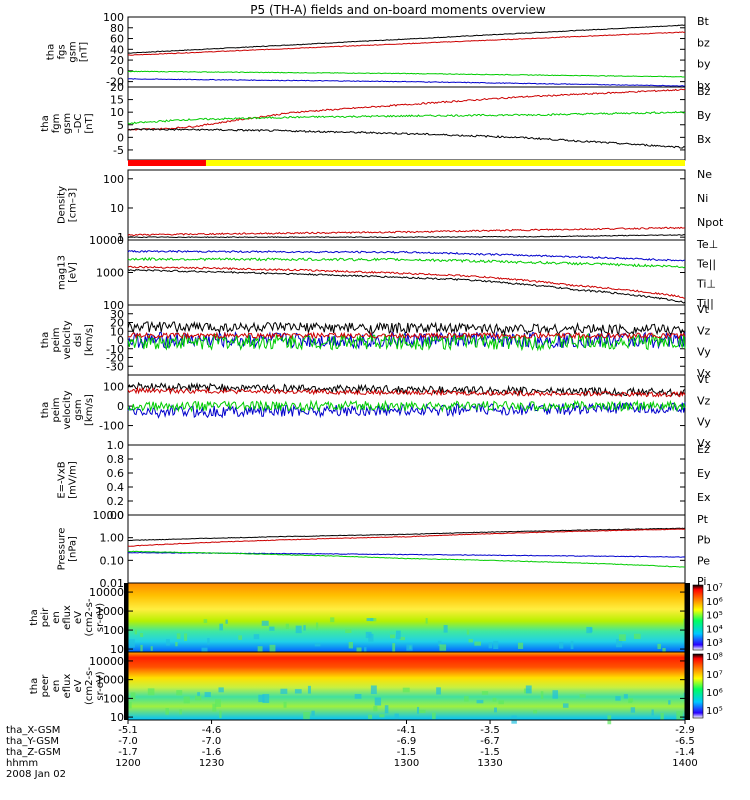 This screenshot has height=800, width=750. What do you see at coordinates (406, 236) in the screenshot?
I see `series-Ni` at bounding box center [406, 236].